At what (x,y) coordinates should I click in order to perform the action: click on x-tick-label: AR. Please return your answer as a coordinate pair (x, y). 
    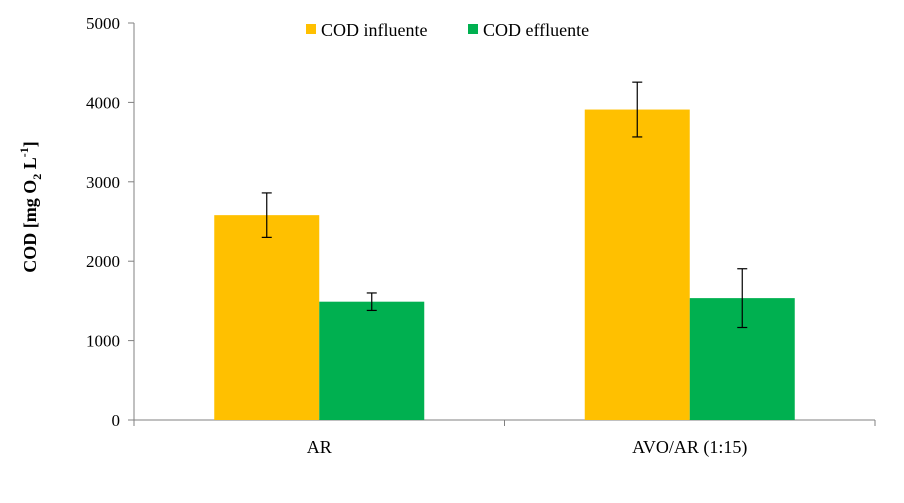
    Looking at the image, I should click on (319, 447).